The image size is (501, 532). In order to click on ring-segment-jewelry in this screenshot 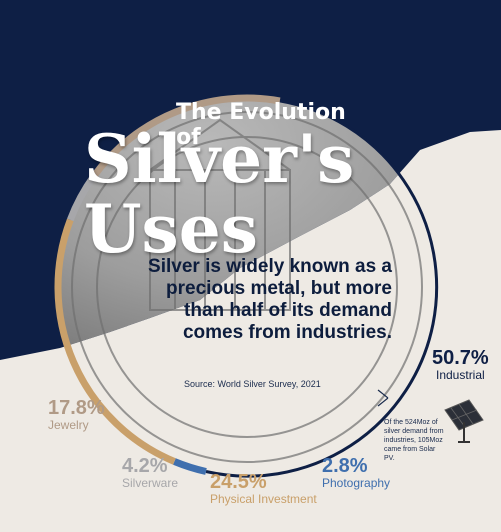, I will do `click(186, 136)`.